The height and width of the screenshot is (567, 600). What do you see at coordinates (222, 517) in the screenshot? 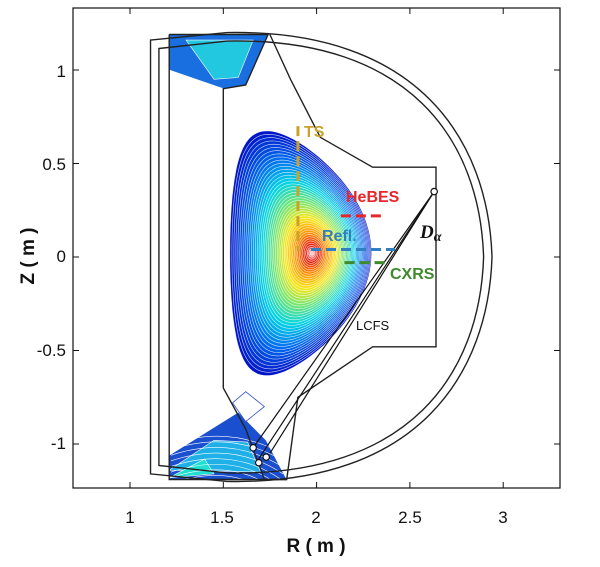
I see `x-tick-label: 1.5` at bounding box center [222, 517].